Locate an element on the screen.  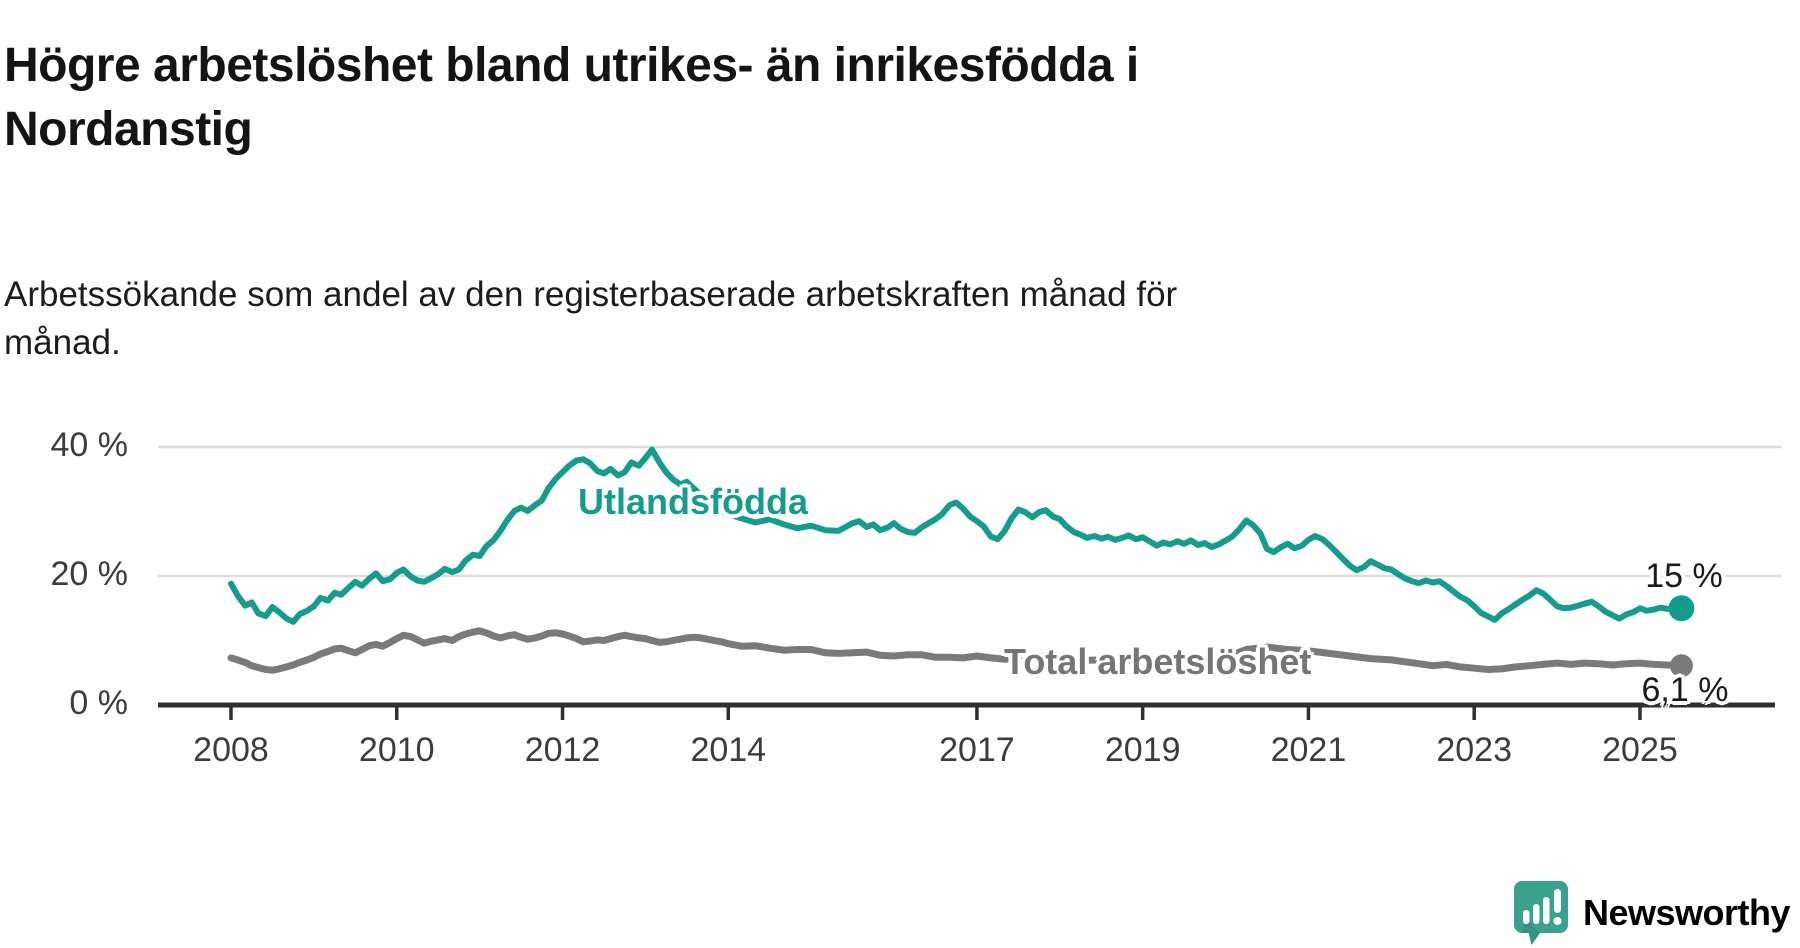
end-value-label-utlandsfodda: 15 % is located at coordinates (1684, 576).